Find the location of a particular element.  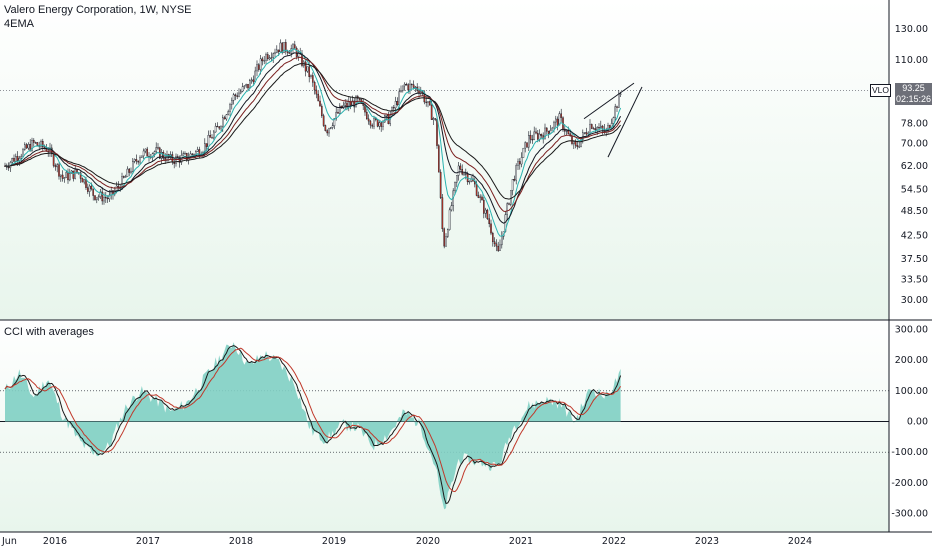

time-tick-label: 2022 is located at coordinates (614, 541).